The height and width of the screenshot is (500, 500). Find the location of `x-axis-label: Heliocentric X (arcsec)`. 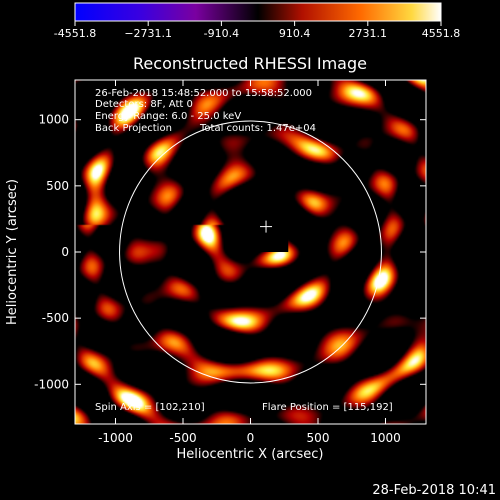

x-axis-label: Heliocentric X (arcsec) is located at coordinates (250, 454).